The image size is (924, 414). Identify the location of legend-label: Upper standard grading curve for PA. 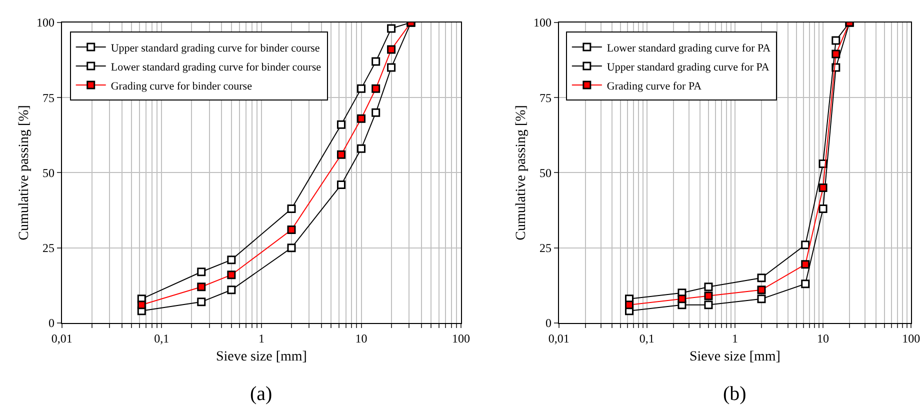
(688, 67).